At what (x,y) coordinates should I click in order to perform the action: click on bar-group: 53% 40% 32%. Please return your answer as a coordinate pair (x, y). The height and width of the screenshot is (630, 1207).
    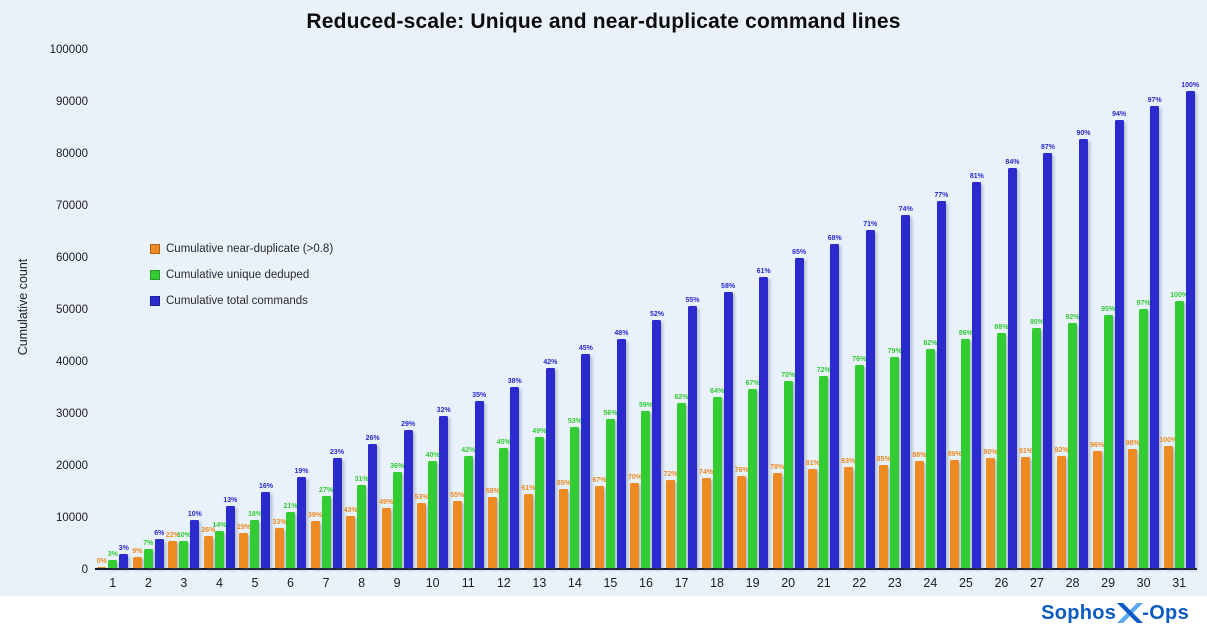
    Looking at the image, I should click on (433, 309).